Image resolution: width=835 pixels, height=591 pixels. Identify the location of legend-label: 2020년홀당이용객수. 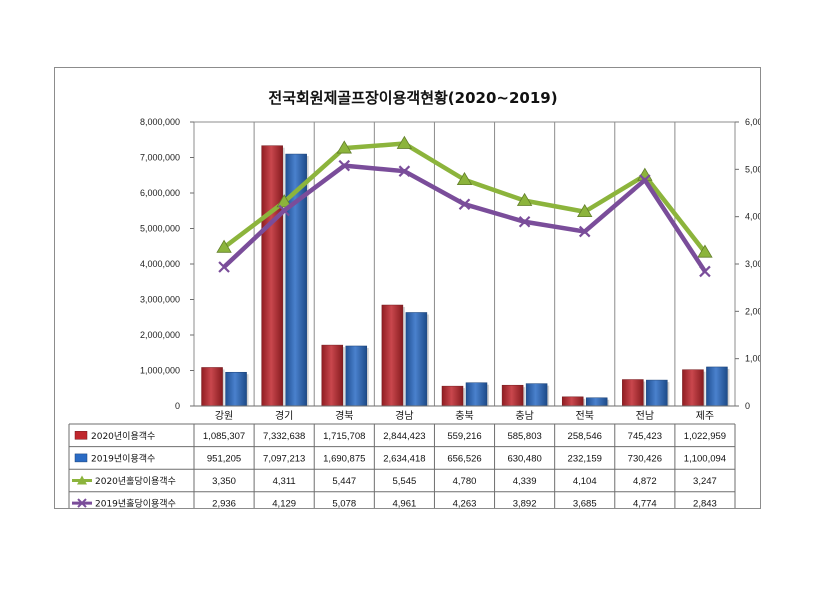
(135, 481).